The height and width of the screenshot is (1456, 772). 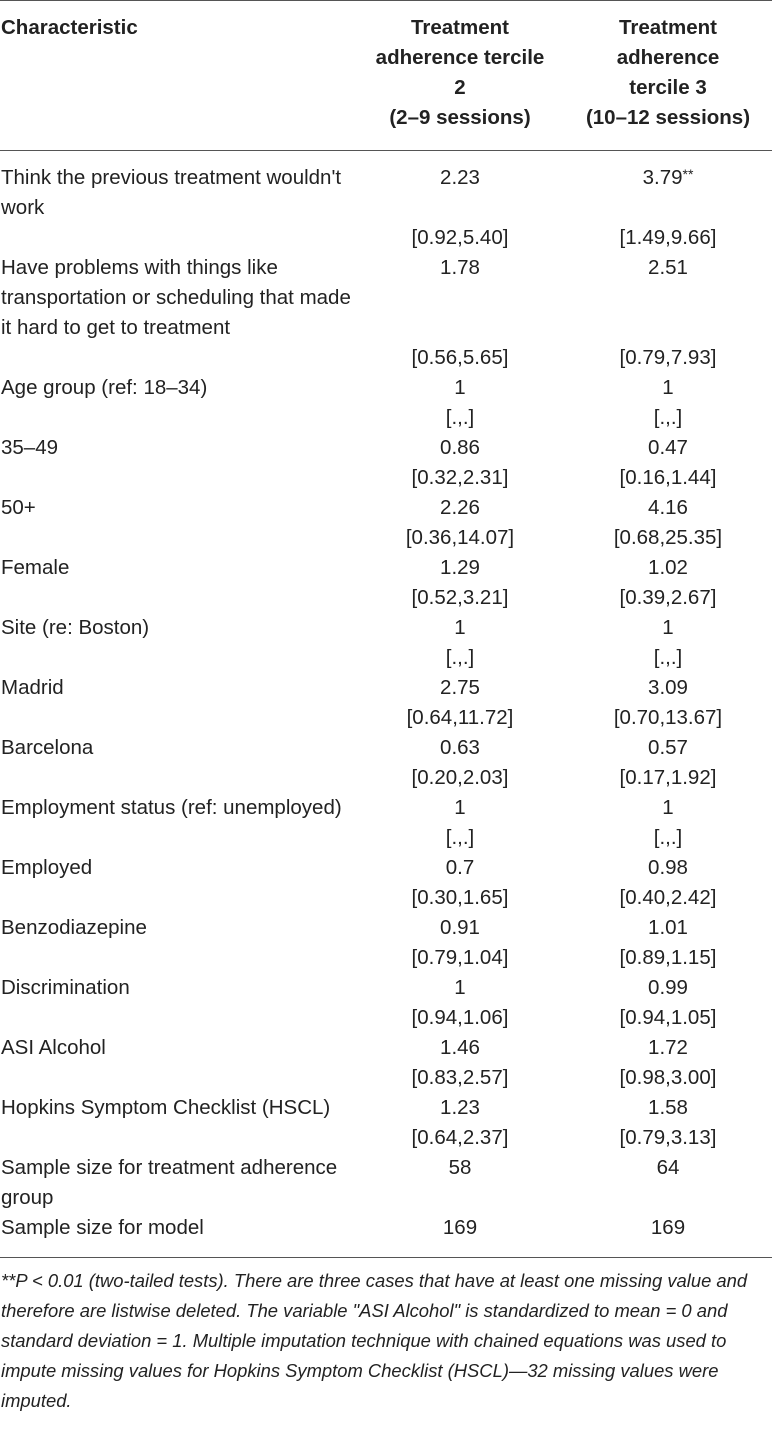 What do you see at coordinates (53, 1047) in the screenshot?
I see `row-label: ASI Alcohol` at bounding box center [53, 1047].